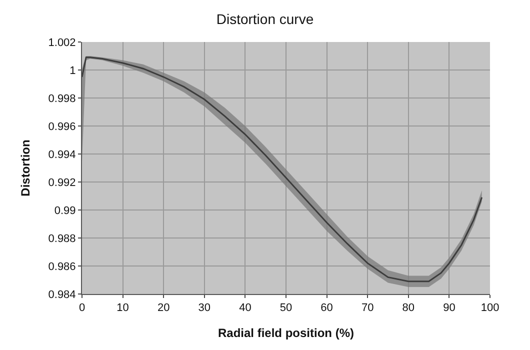 The height and width of the screenshot is (350, 530). I want to click on x-axis-title: Radial field position (%), so click(286, 333).